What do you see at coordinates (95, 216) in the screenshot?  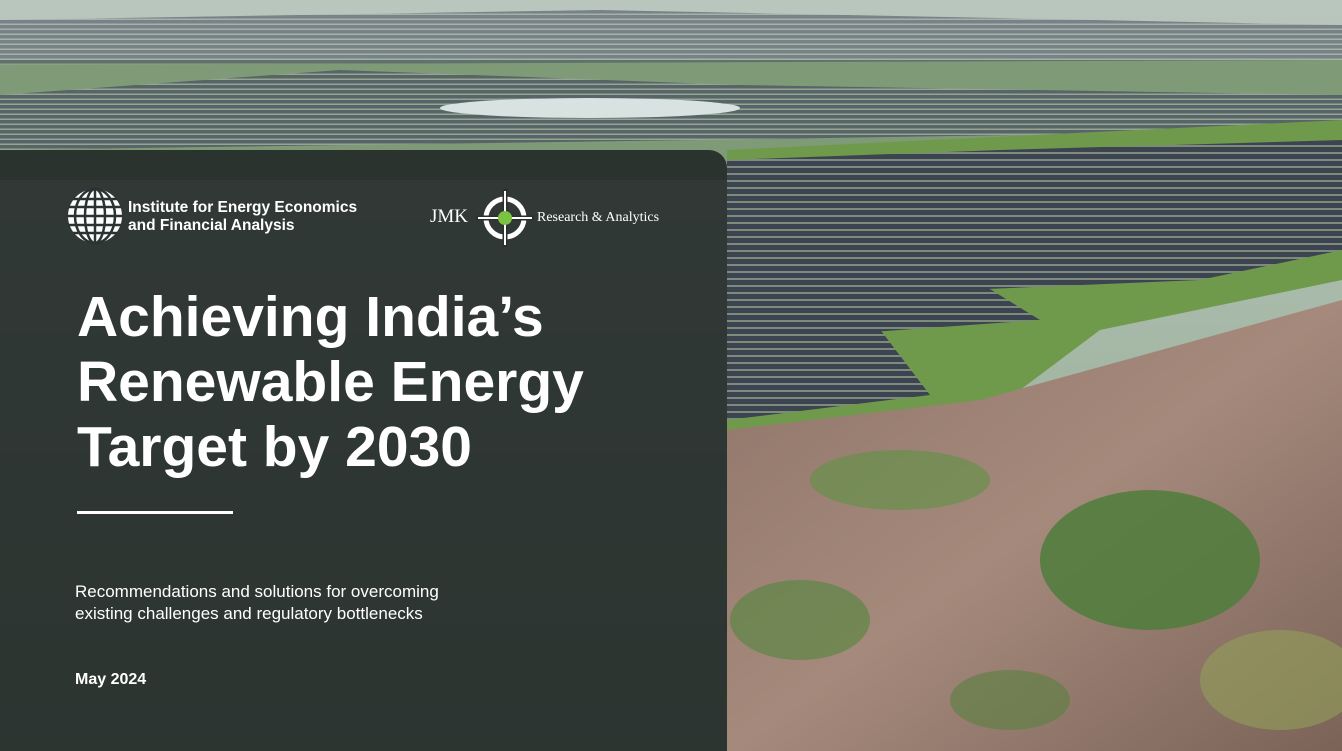 I see `org-logo-icon` at bounding box center [95, 216].